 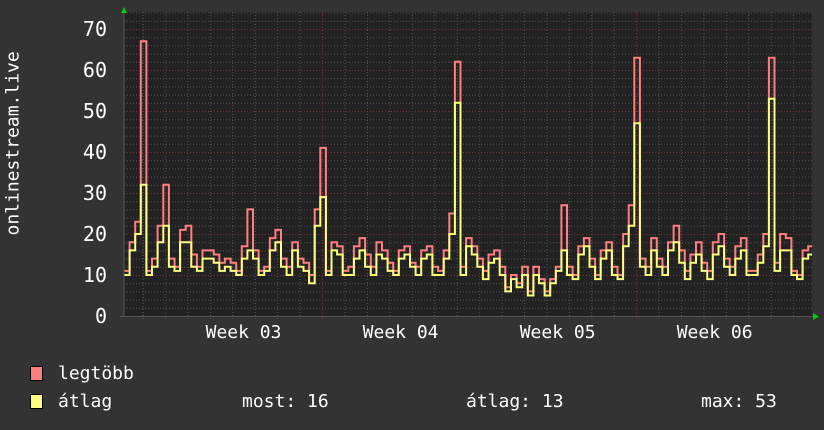 I want to click on legend-label-avg: átlag, so click(x=85, y=401).